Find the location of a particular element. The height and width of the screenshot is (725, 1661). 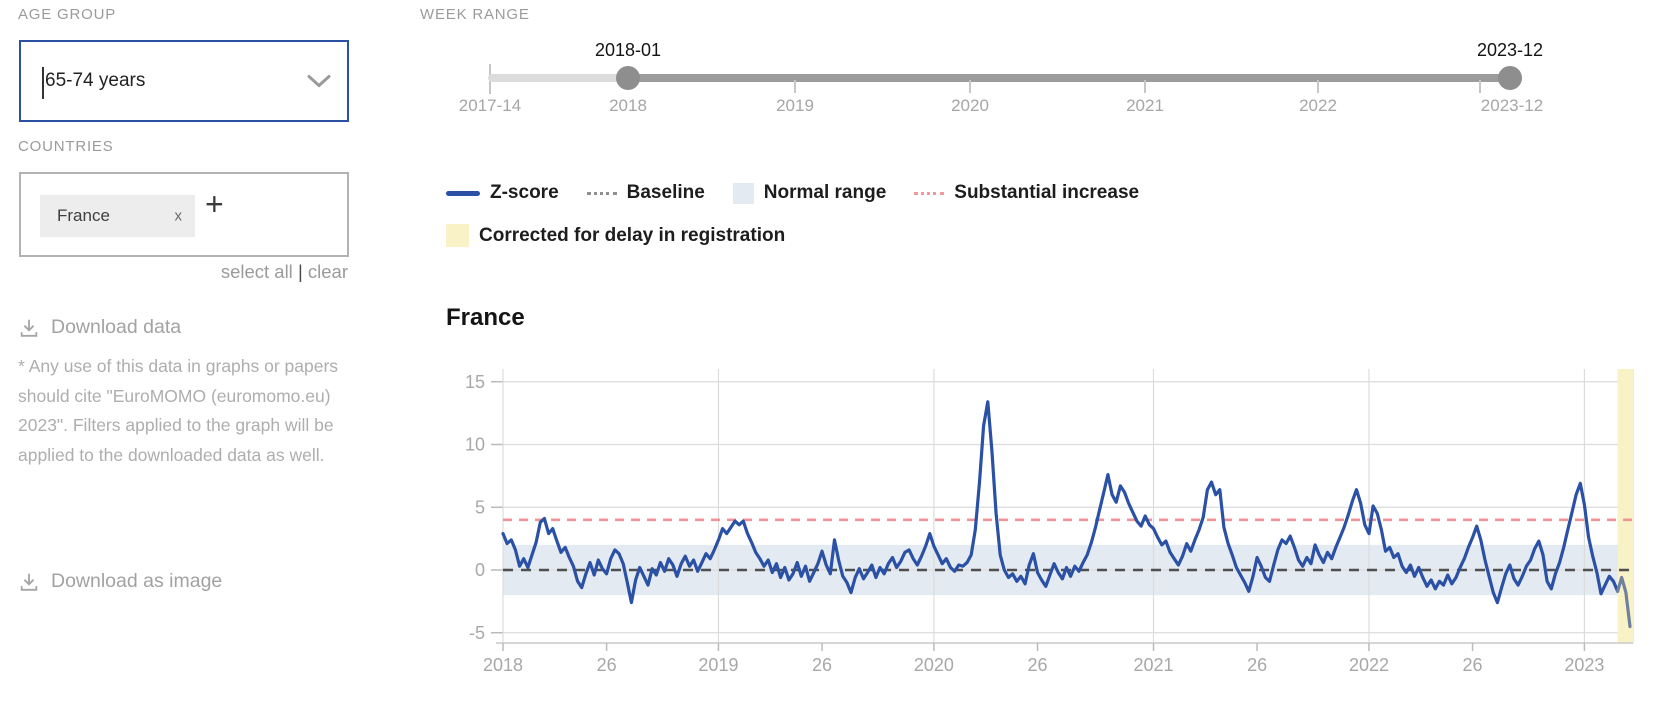

slider-start-value: 2018-01 is located at coordinates (628, 50).